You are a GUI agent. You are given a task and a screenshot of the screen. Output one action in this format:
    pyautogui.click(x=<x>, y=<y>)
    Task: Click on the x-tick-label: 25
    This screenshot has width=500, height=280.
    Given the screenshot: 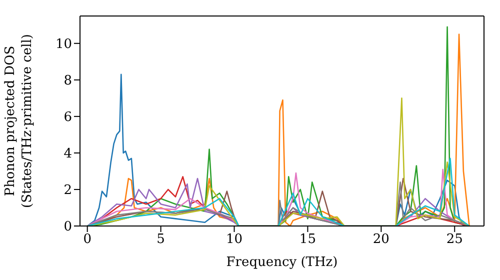 What is the action you would take?
    pyautogui.click(x=454, y=240)
    